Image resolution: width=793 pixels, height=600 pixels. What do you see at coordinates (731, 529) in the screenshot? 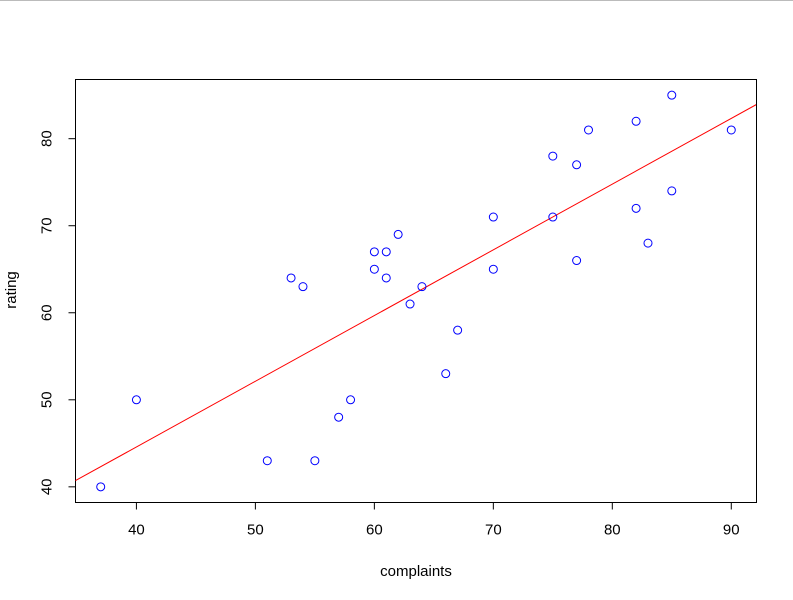
I see `x-tick-label: 90` at bounding box center [731, 529].